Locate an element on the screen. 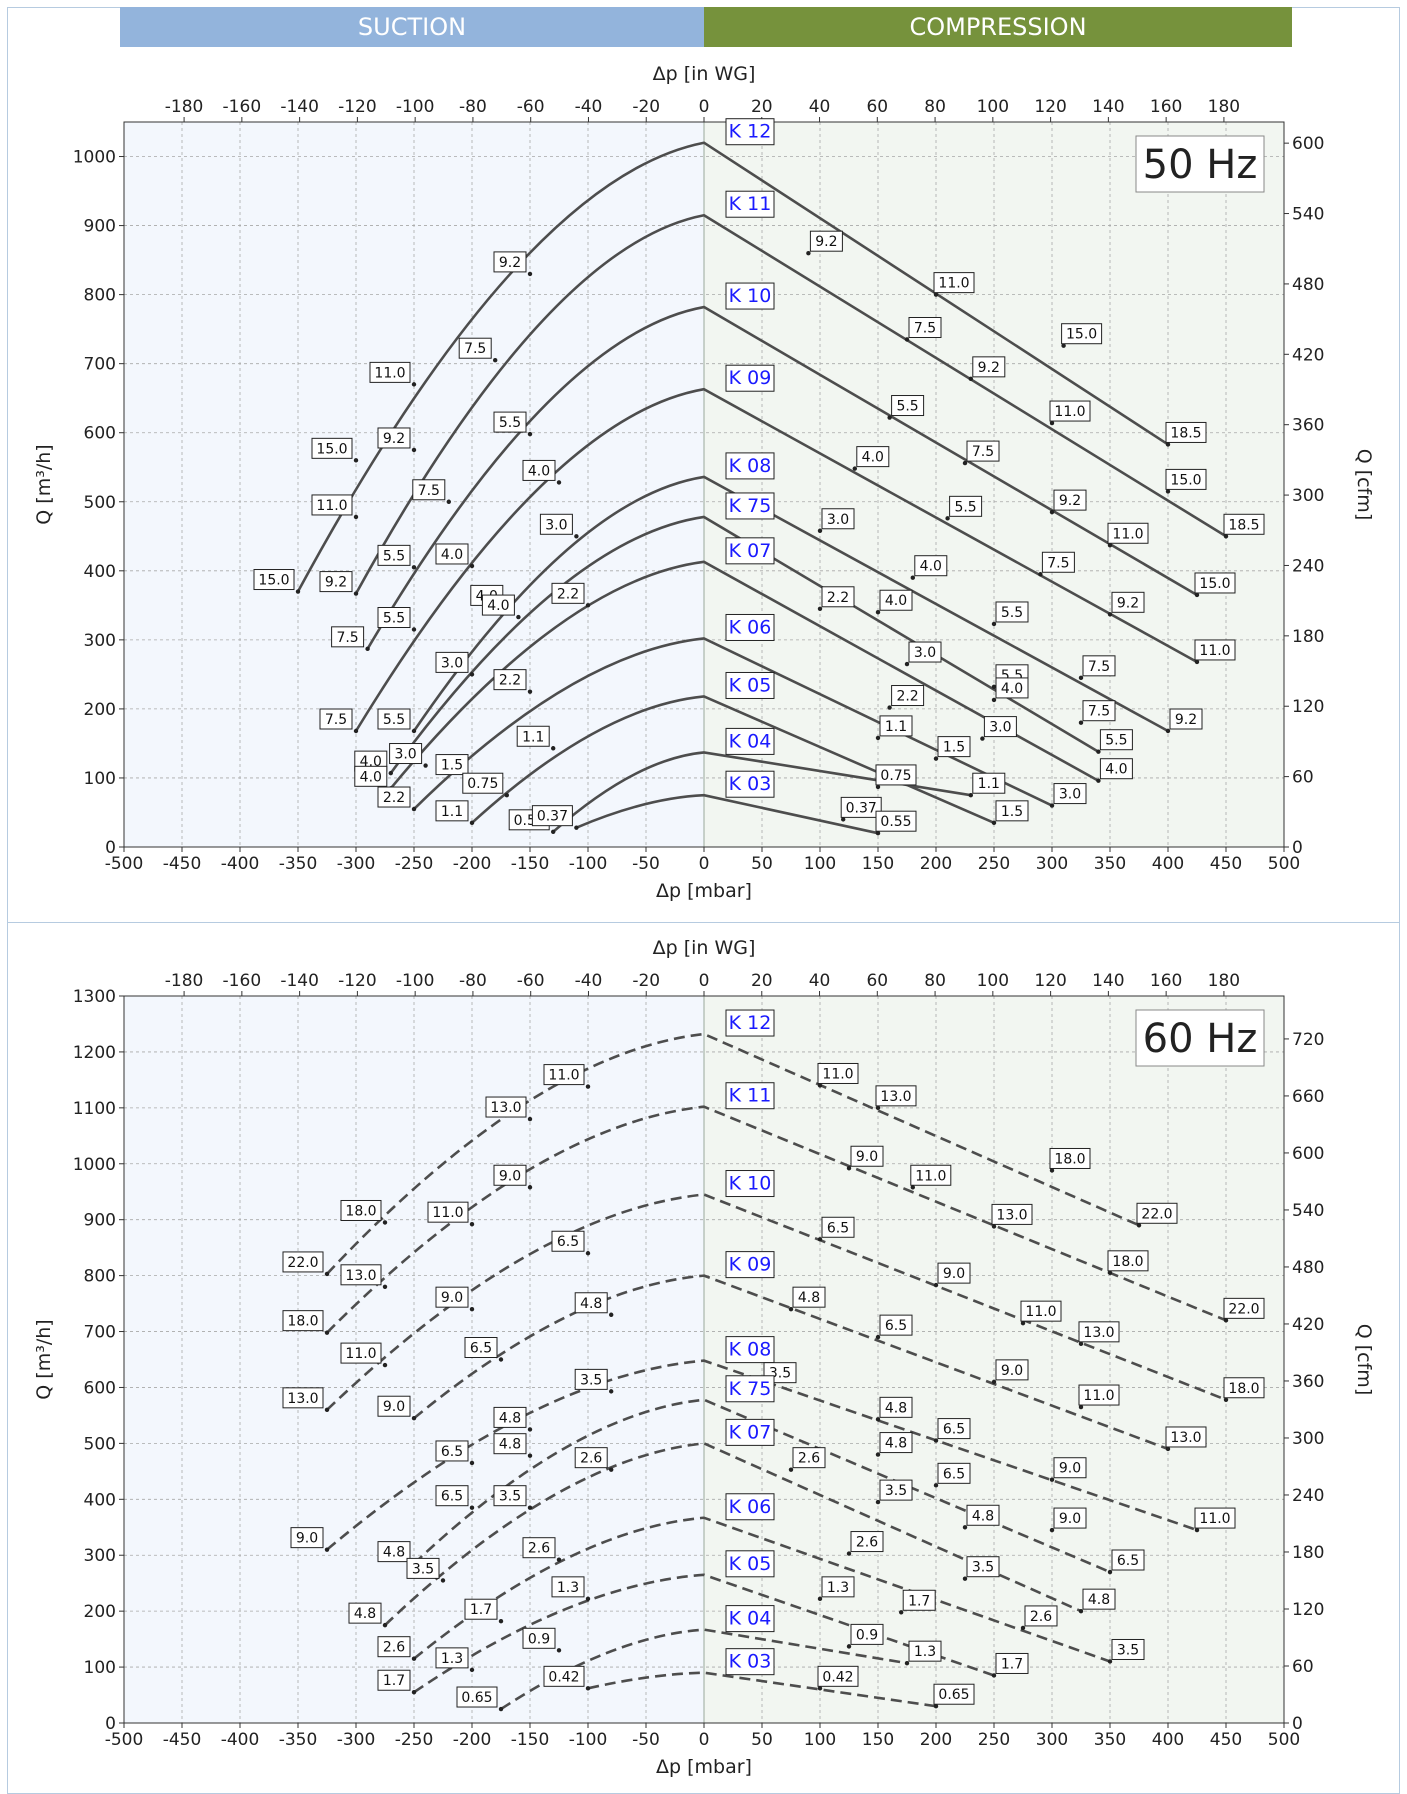  x2-tick-label: -80 is located at coordinates (473, 107).